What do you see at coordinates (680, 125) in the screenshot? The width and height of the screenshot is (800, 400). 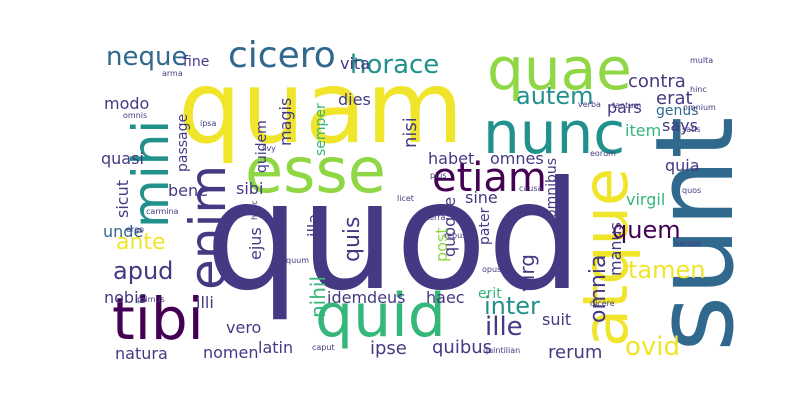 I see `word-says: says` at bounding box center [680, 125].